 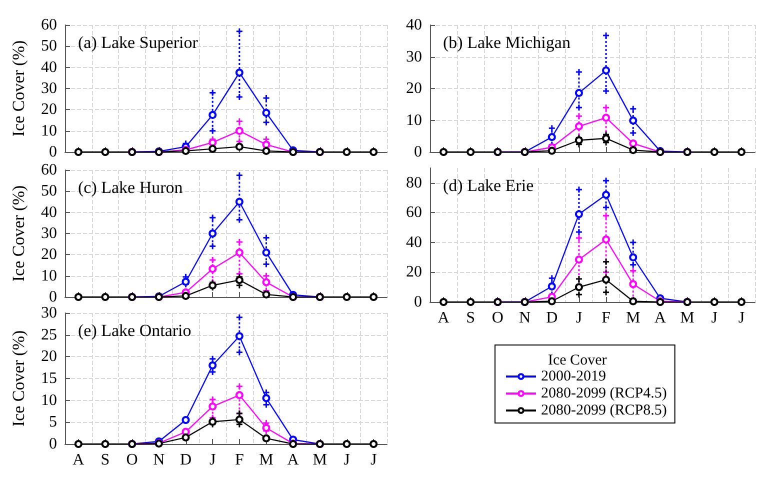 I want to click on text: (c) Lake Huron, so click(x=131, y=187).